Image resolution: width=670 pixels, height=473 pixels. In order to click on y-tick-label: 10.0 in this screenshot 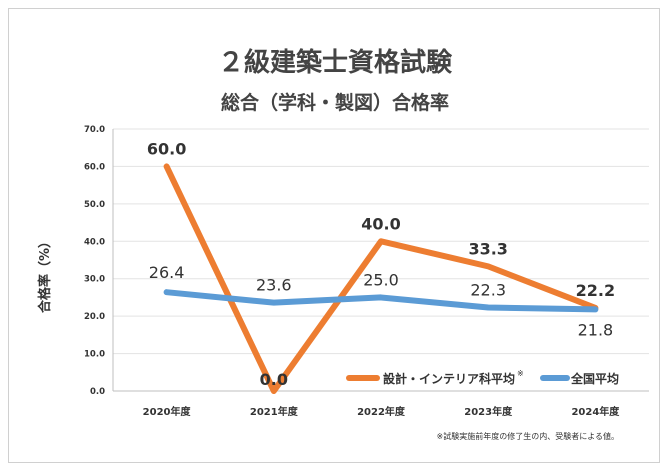, I will do `click(94, 355)`.